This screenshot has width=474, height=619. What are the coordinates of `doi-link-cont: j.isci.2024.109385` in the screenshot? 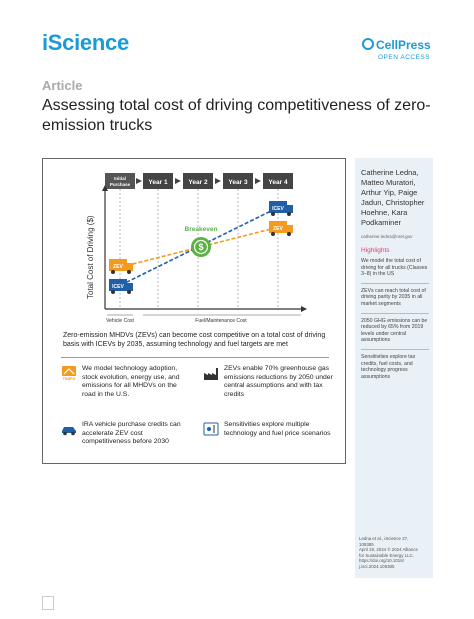 It's located at (377, 566).